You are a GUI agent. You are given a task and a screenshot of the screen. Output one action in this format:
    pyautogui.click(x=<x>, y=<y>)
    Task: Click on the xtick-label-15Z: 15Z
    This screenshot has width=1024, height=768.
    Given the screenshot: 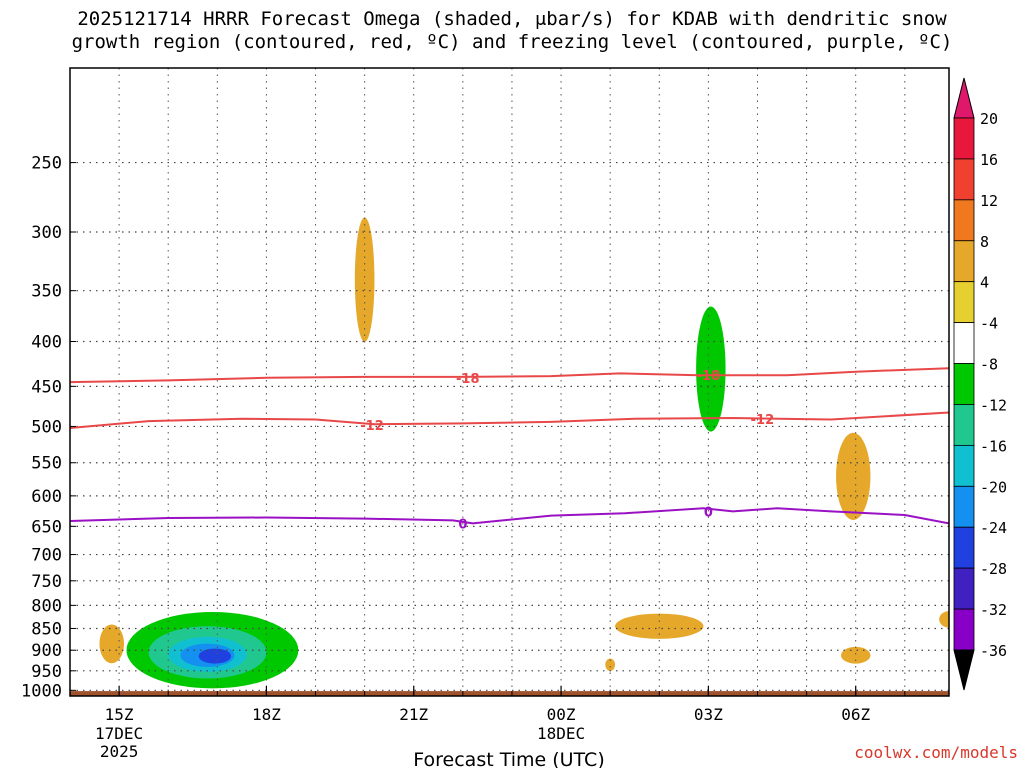 What is the action you would take?
    pyautogui.click(x=119, y=714)
    